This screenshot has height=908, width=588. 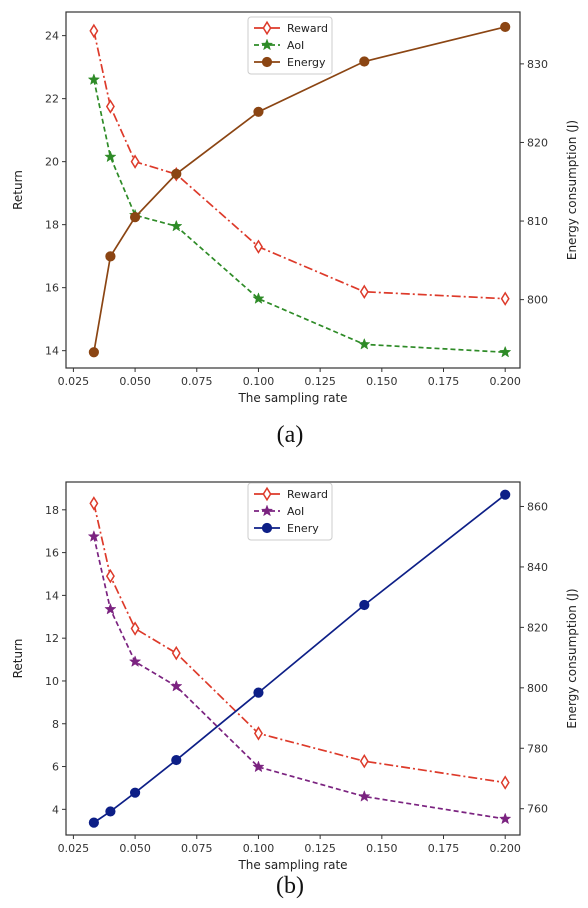 I want to click on y-tick-label: 8, so click(x=55, y=724).